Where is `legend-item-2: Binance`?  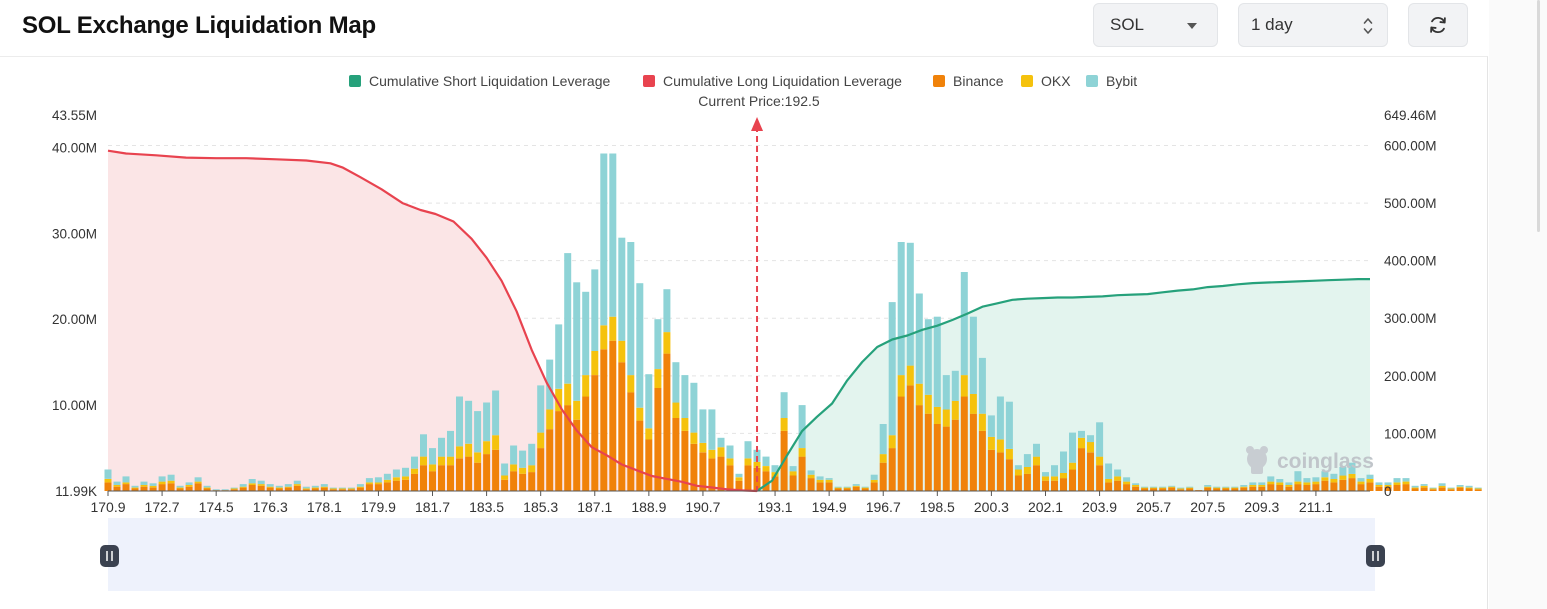
legend-item-2: Binance is located at coordinates (968, 81).